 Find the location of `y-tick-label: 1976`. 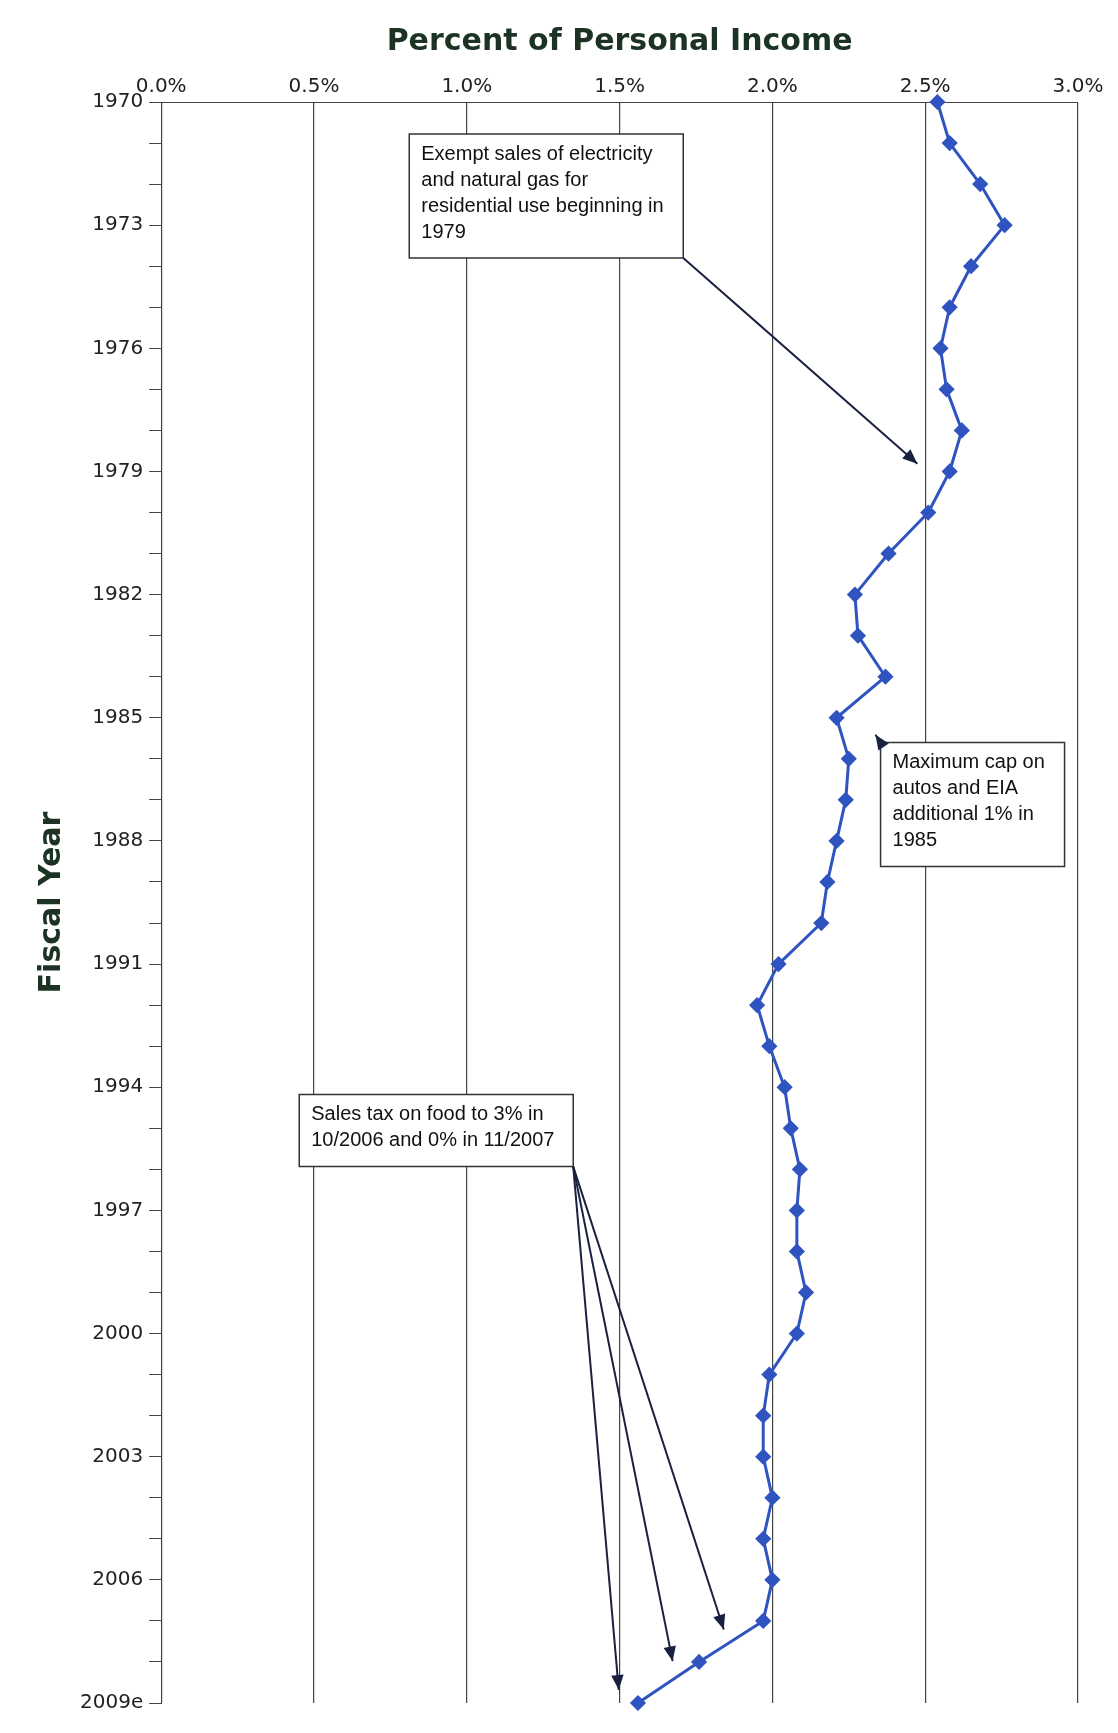

y-tick-label: 1976 is located at coordinates (118, 346).